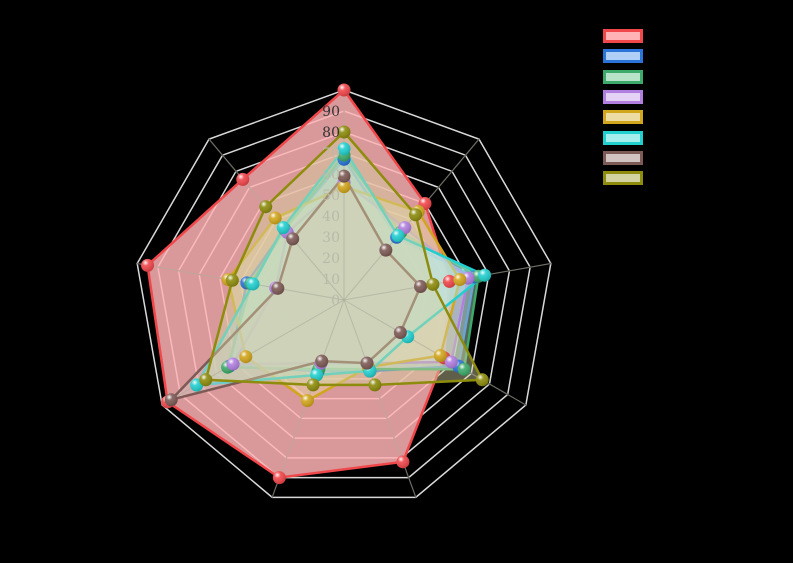 This screenshot has height=563, width=793. I want to click on radial-tick-label: 40, so click(331, 217).